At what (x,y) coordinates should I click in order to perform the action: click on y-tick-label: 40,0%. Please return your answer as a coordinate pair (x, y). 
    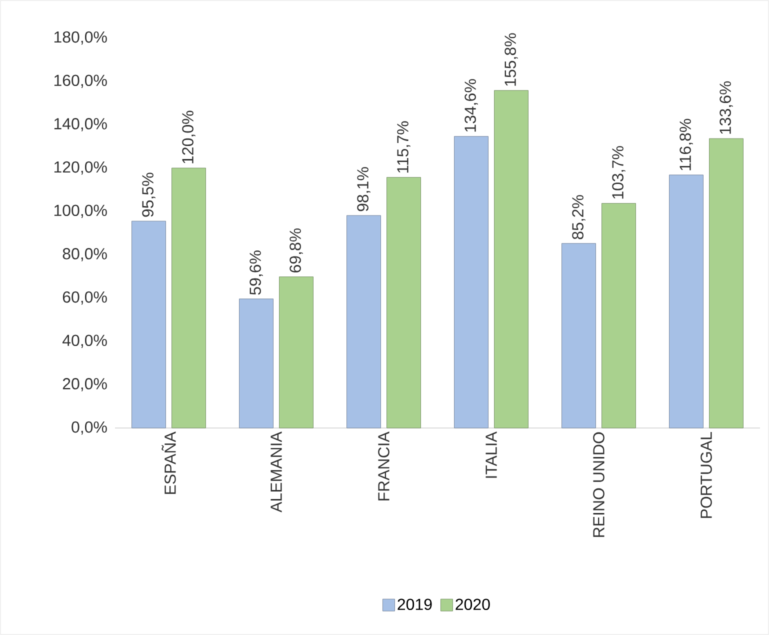
    Looking at the image, I should click on (84, 341).